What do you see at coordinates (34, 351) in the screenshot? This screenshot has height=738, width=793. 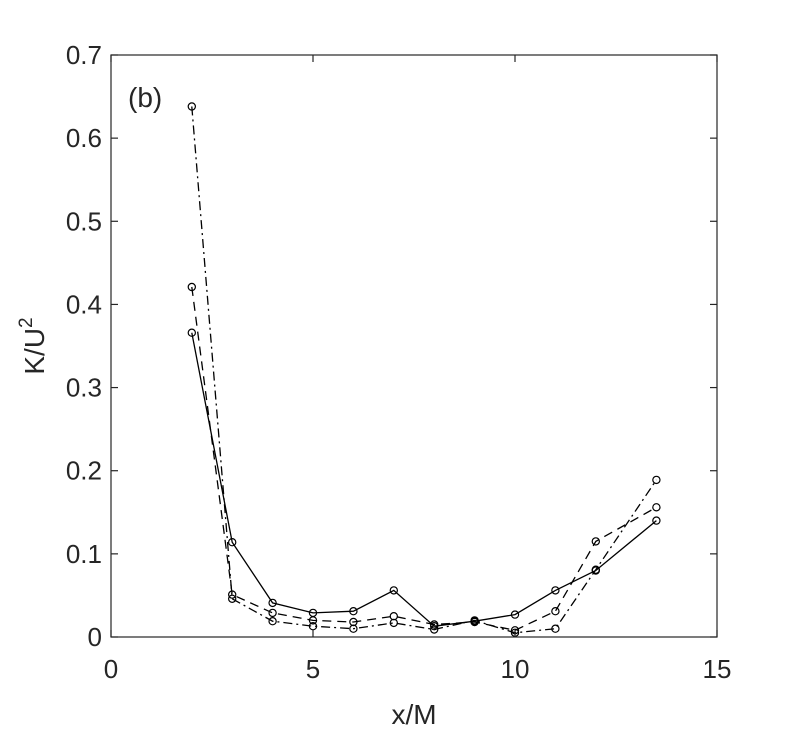 I see `y-axis-label-base: K/U` at bounding box center [34, 351].